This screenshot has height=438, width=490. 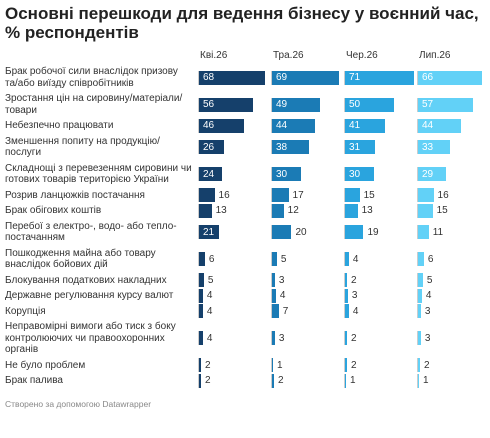 I want to click on row-label: Блокування податкових накладних, so click(x=86, y=280).